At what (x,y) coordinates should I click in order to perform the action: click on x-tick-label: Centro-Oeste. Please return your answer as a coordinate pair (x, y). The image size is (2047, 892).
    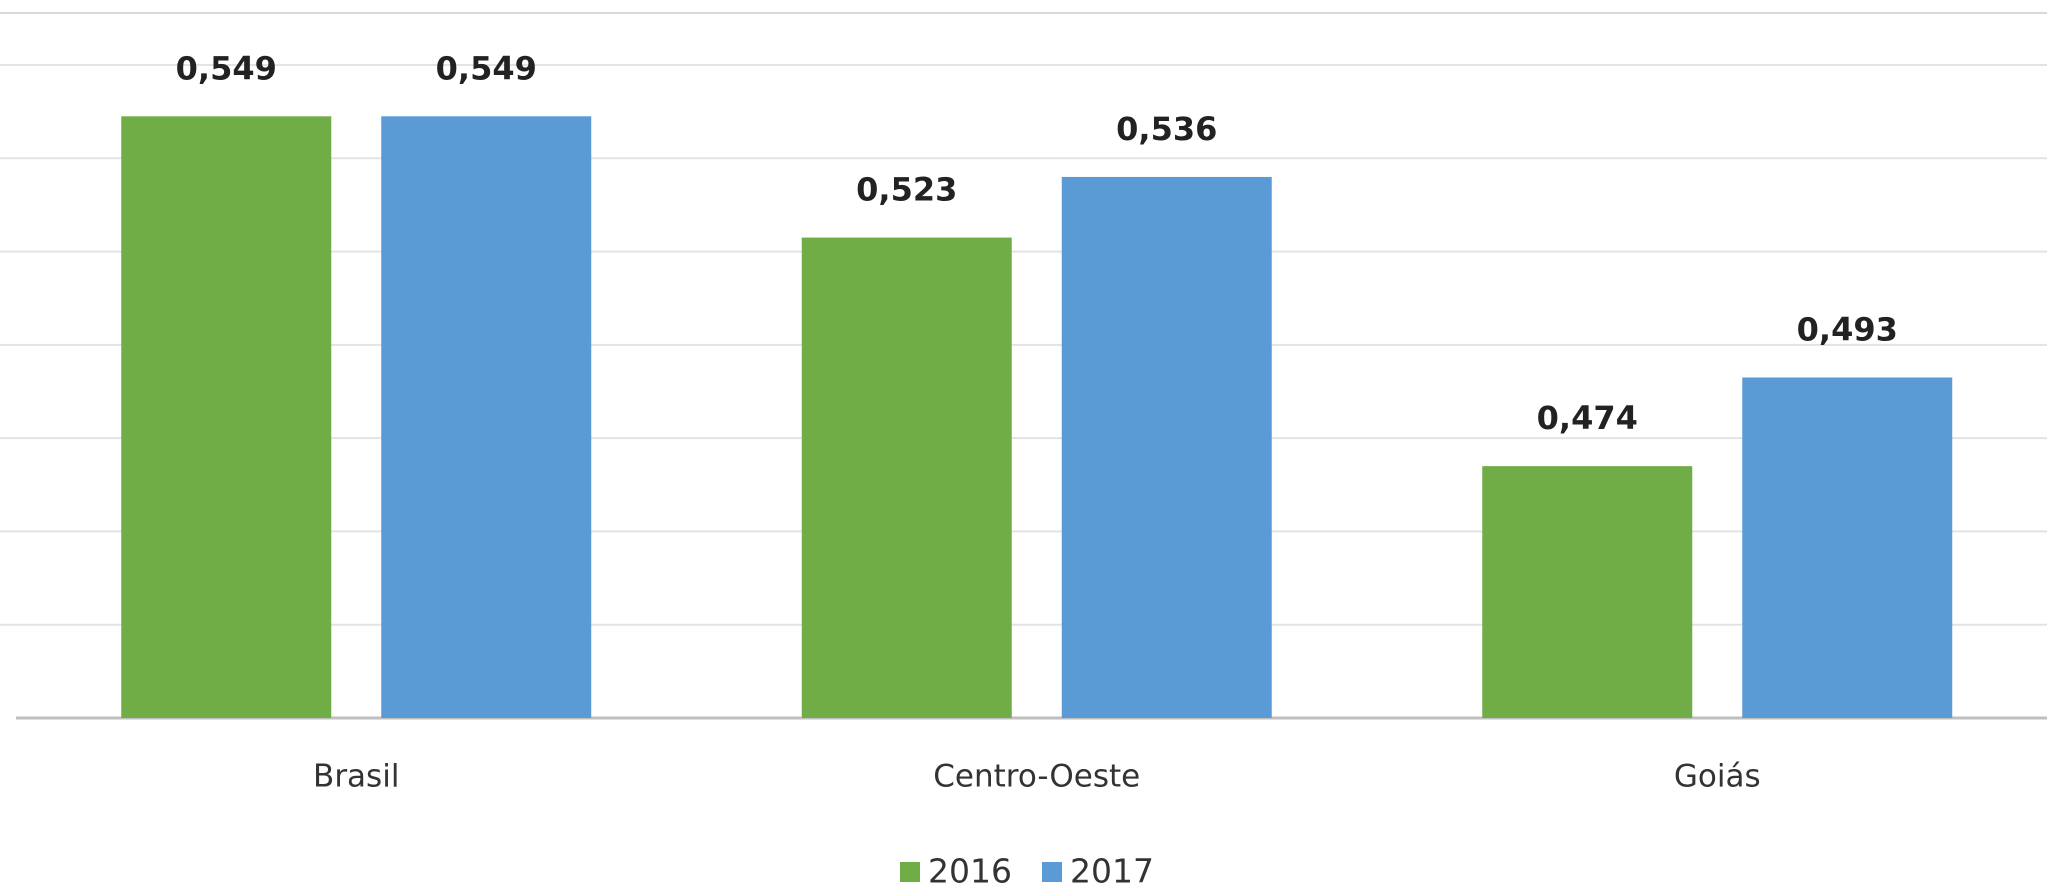
    Looking at the image, I should click on (1036, 777).